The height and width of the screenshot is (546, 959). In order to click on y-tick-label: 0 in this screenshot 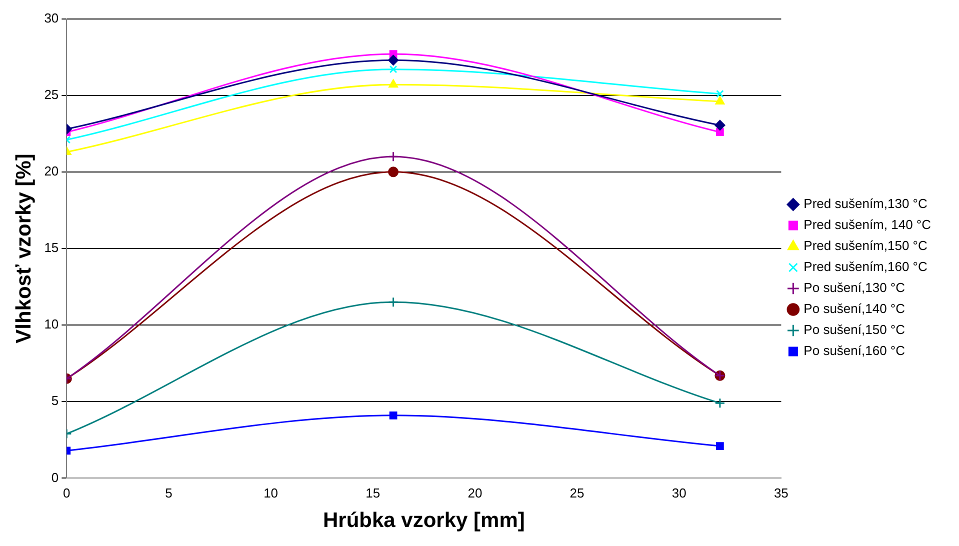, I will do `click(55, 477)`.